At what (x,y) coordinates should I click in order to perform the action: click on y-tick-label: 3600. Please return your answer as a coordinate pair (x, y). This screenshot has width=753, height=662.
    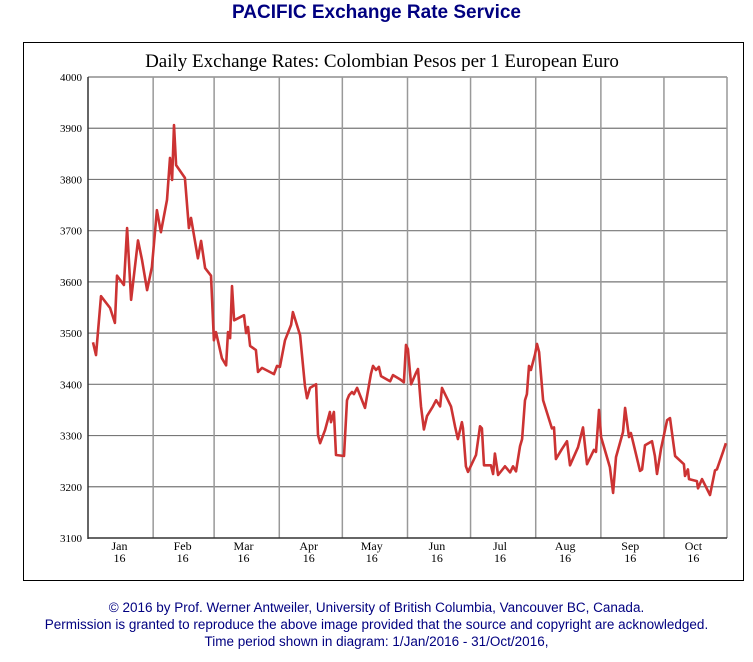
    Looking at the image, I should click on (71, 283).